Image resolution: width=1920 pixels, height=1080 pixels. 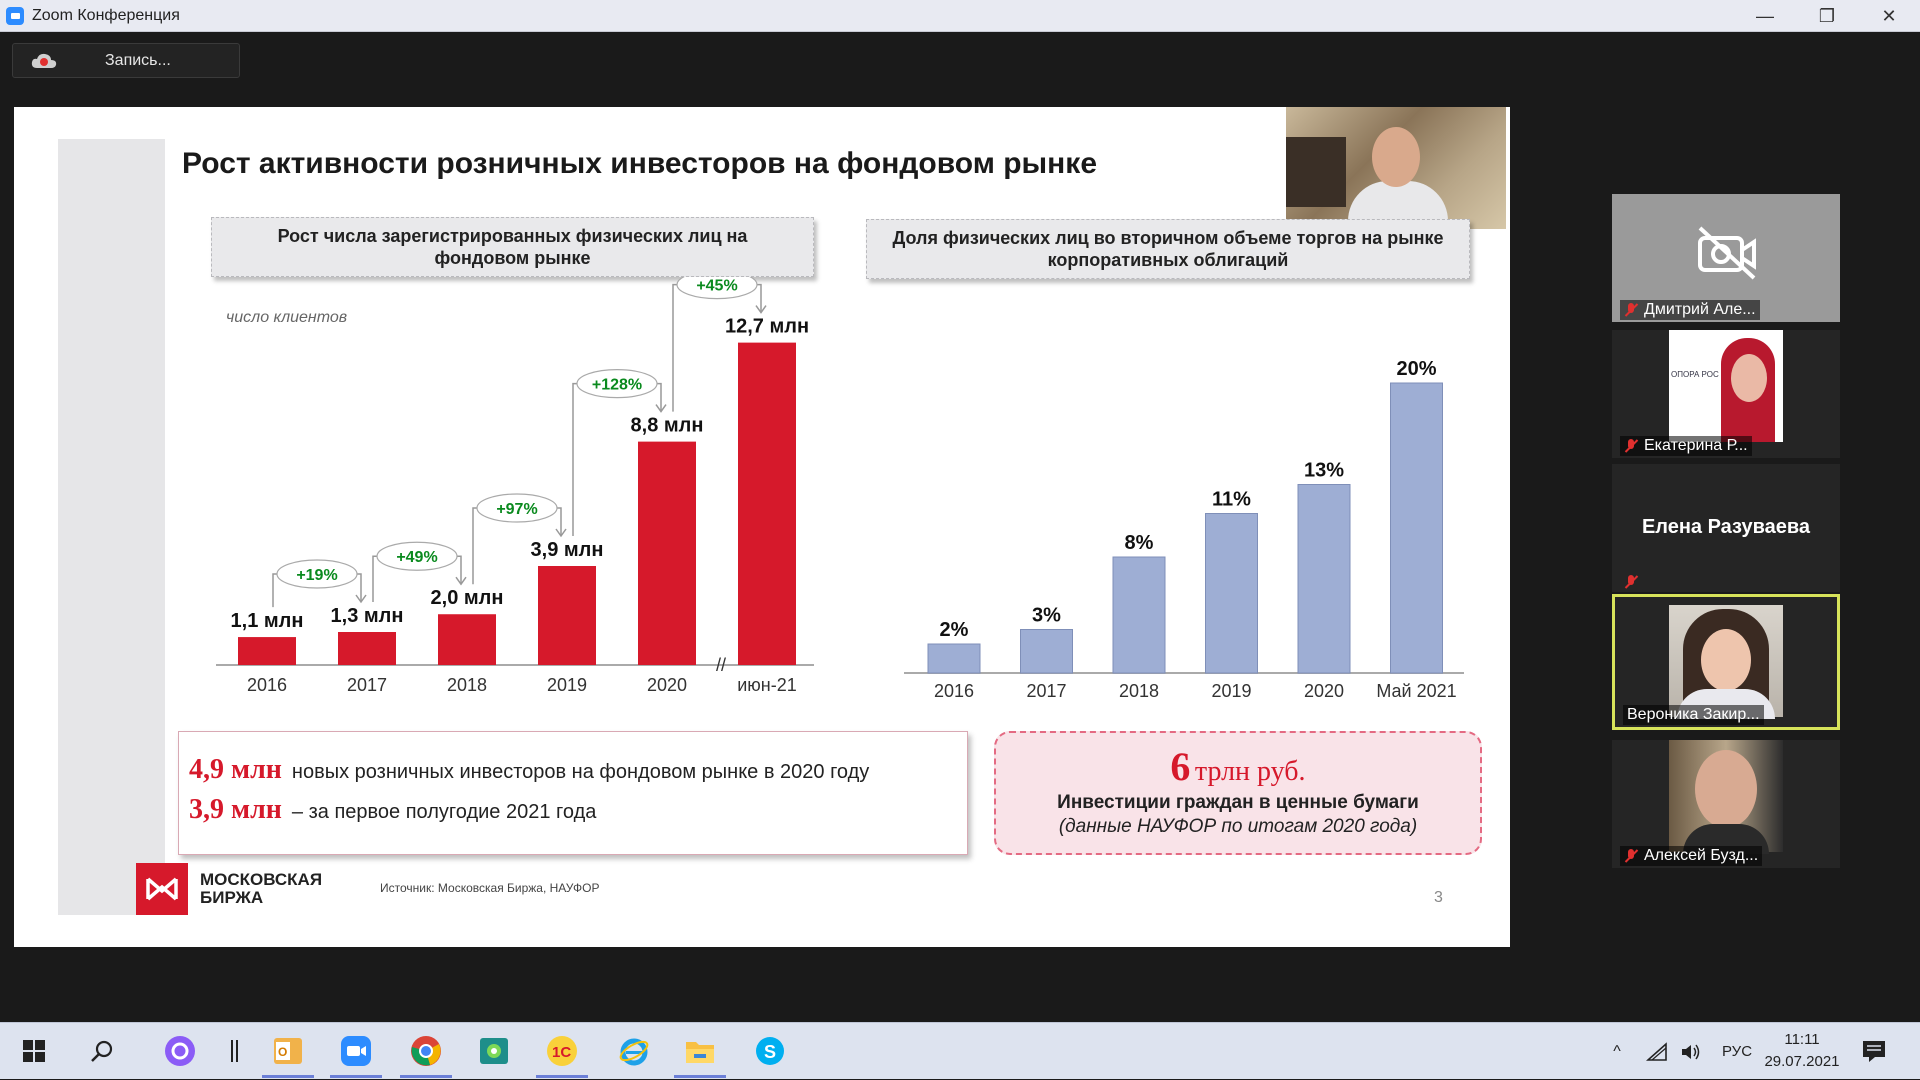 What do you see at coordinates (1765, 15) in the screenshot?
I see `minimize-button: —` at bounding box center [1765, 15].